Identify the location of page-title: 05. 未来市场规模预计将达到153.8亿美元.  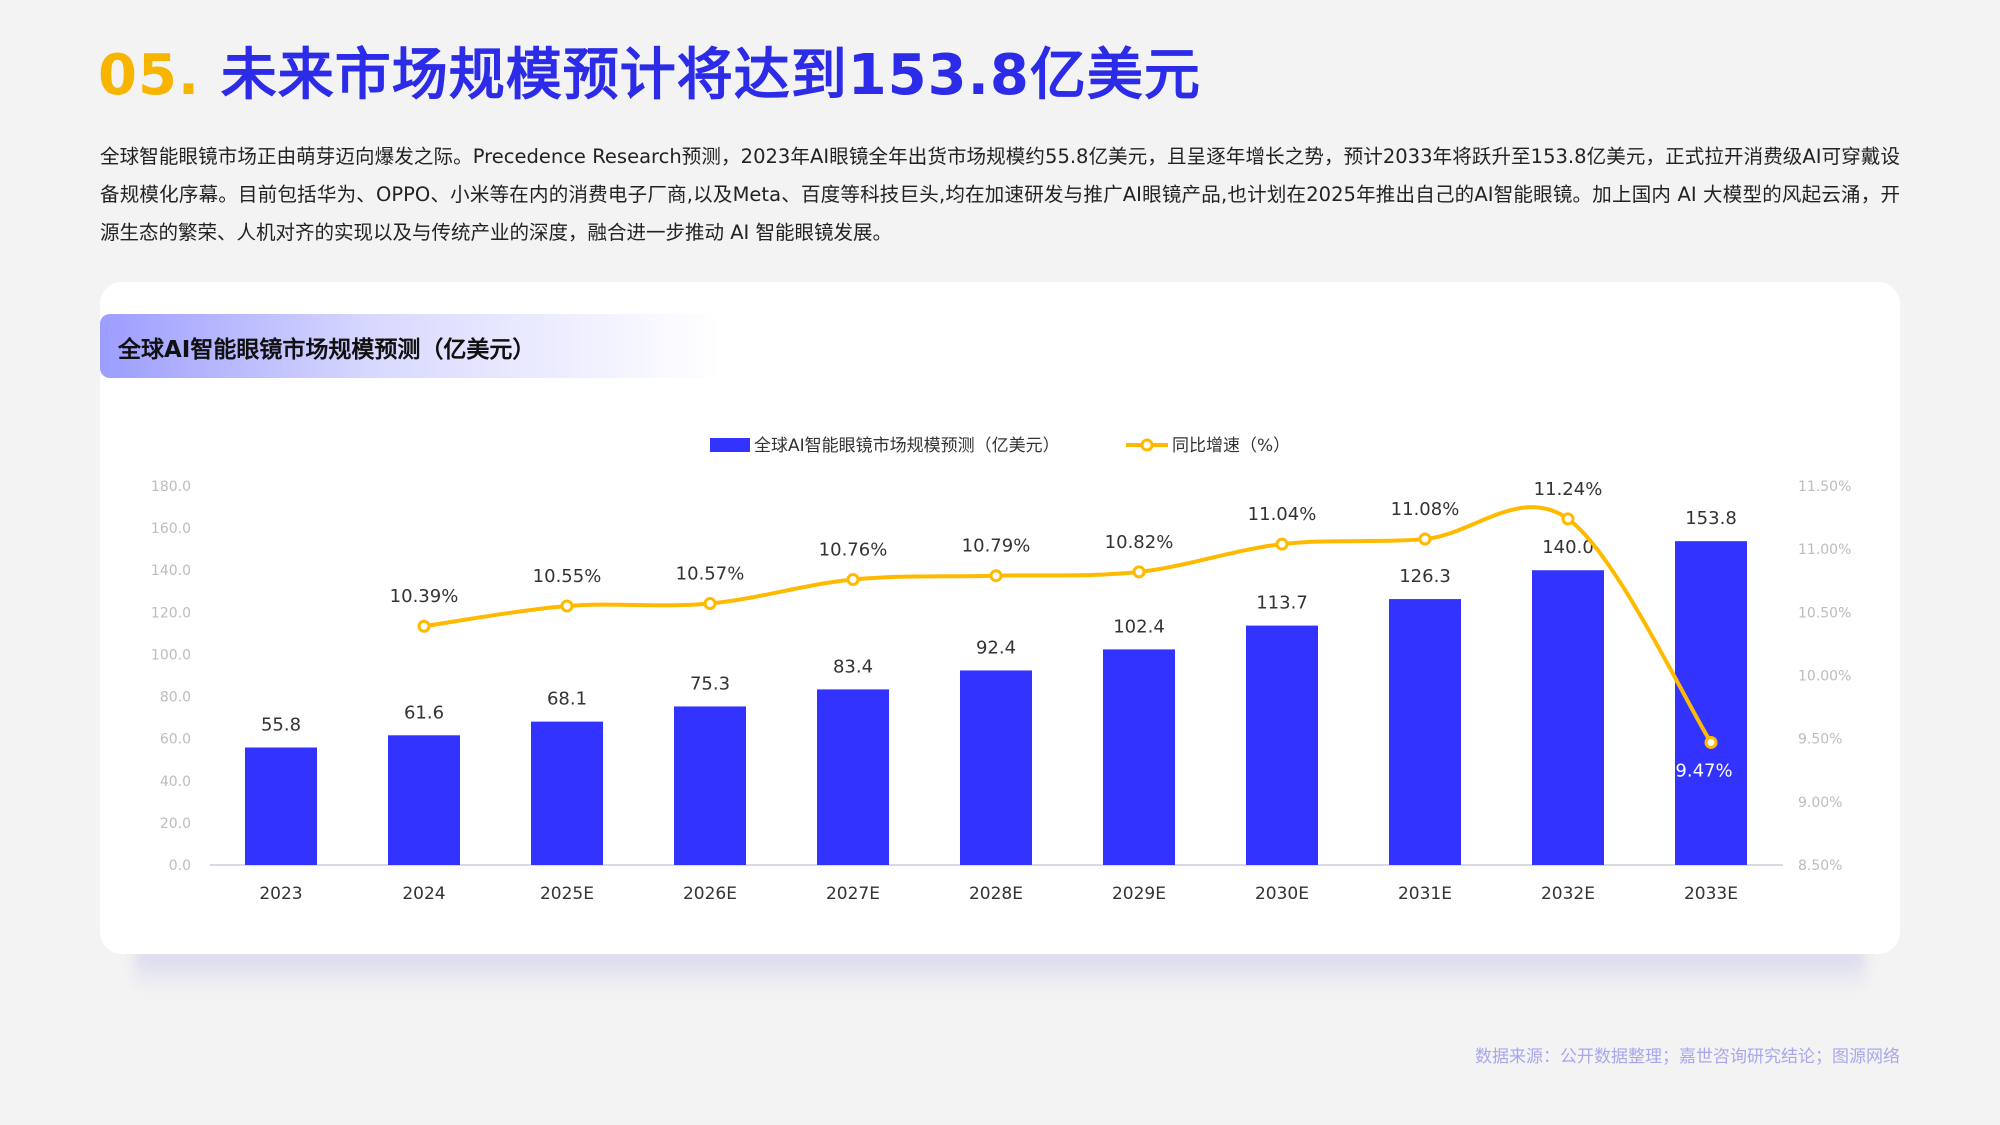
(649, 70).